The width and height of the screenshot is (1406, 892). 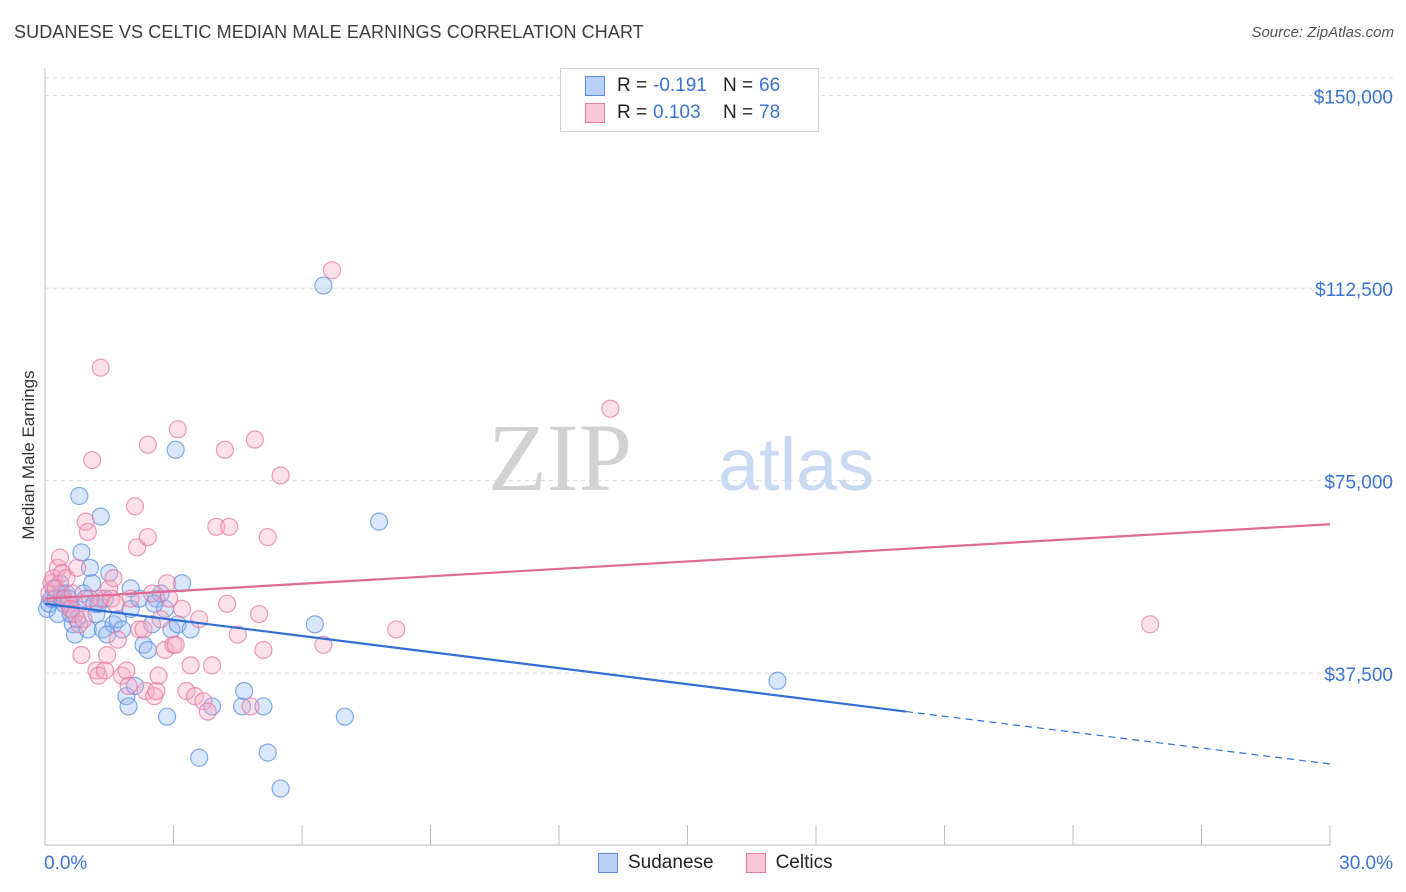 What do you see at coordinates (608, 863) in the screenshot?
I see `series-swatch-sudanese` at bounding box center [608, 863].